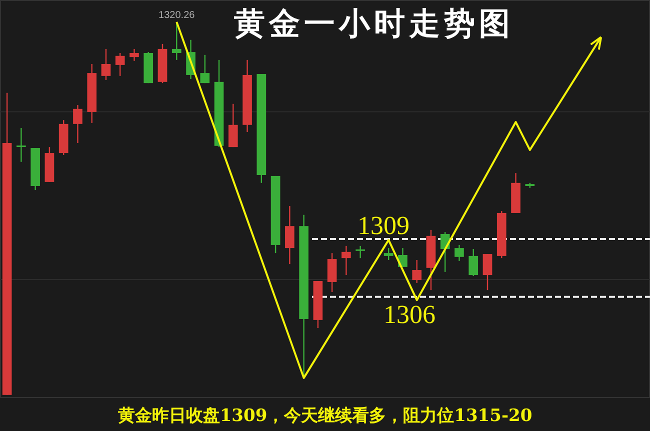 The width and height of the screenshot is (650, 431). I want to click on text: 黄金昨日收盘1309，今天继续看多，阻力位1315-20, so click(324, 416).